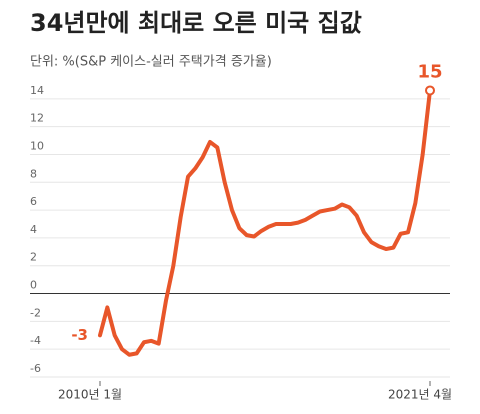  I want to click on x-tick-label: 2010년 1월, so click(90, 395).